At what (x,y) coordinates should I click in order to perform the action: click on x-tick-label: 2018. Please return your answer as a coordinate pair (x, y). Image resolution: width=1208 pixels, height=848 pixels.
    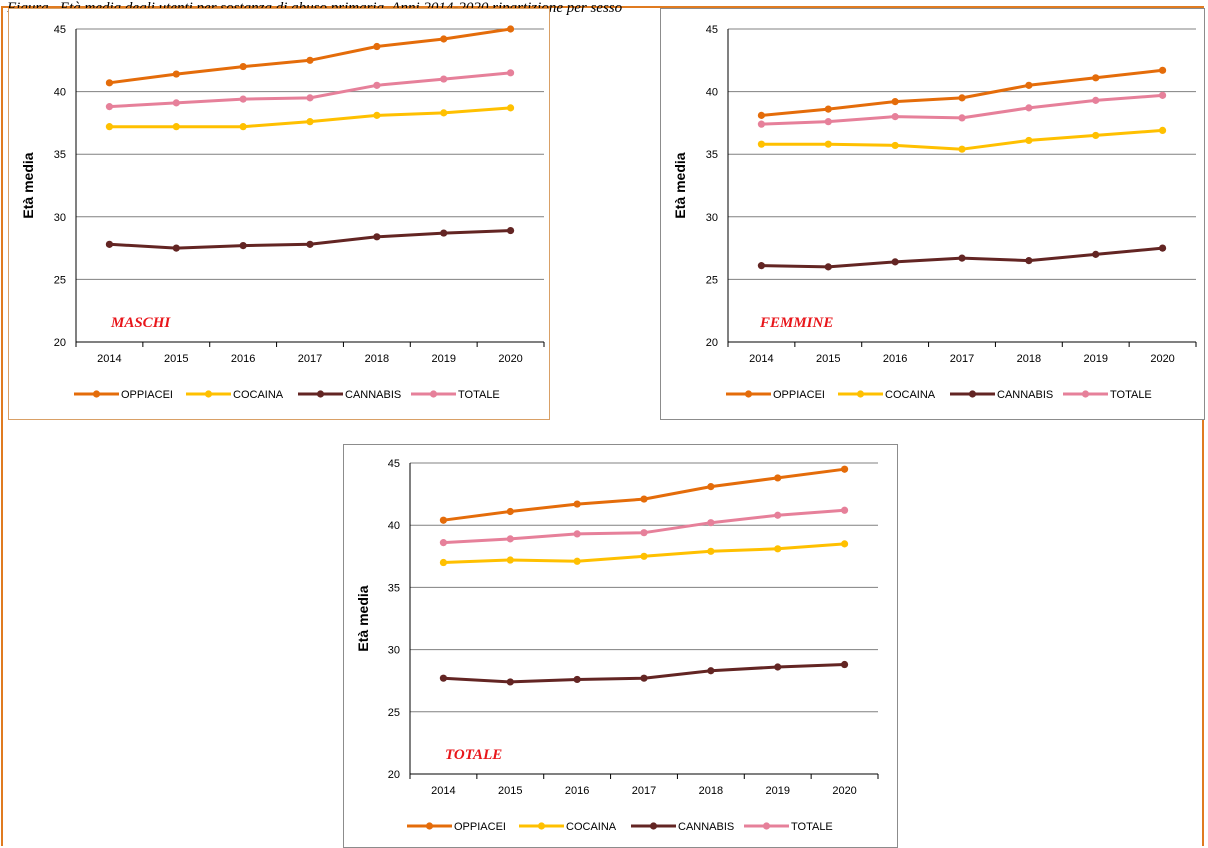
    Looking at the image, I should click on (1029, 359).